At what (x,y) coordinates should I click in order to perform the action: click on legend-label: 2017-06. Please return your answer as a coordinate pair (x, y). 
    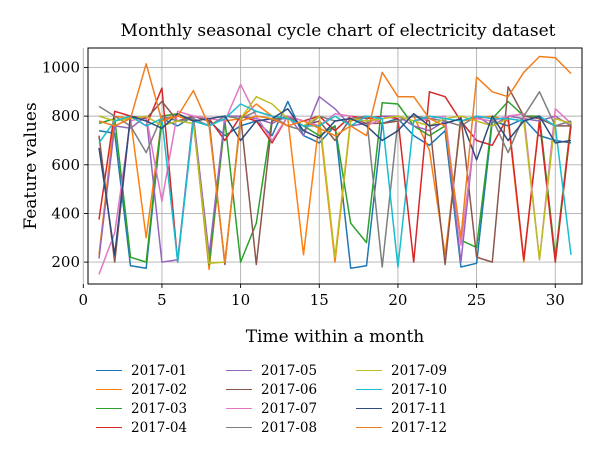
    Looking at the image, I should click on (289, 389).